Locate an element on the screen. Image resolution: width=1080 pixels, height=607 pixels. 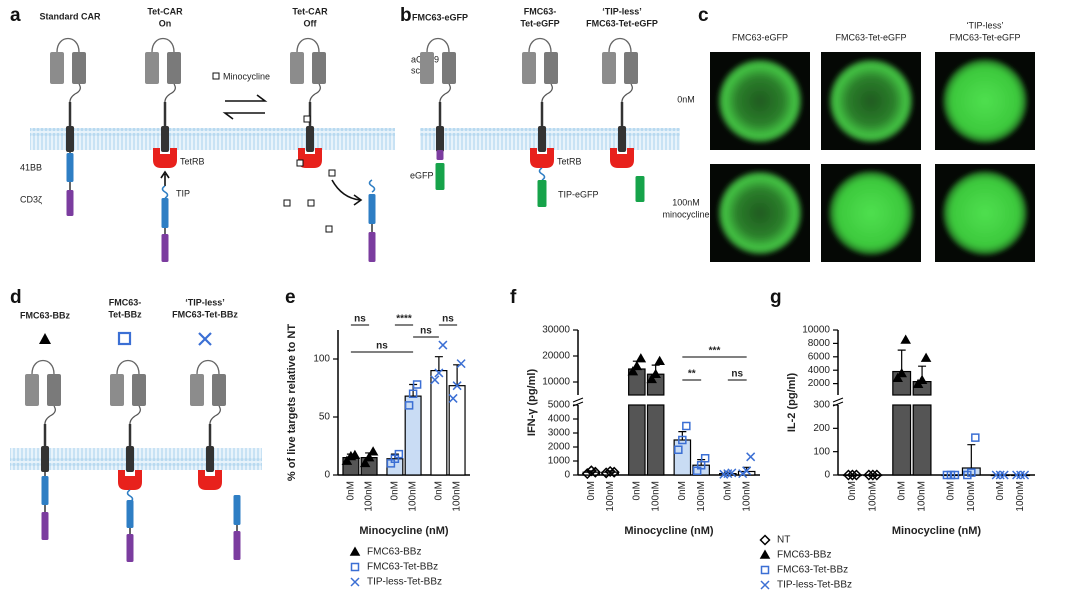
label: FMC63-Tet-eGFP is located at coordinates (984, 37).